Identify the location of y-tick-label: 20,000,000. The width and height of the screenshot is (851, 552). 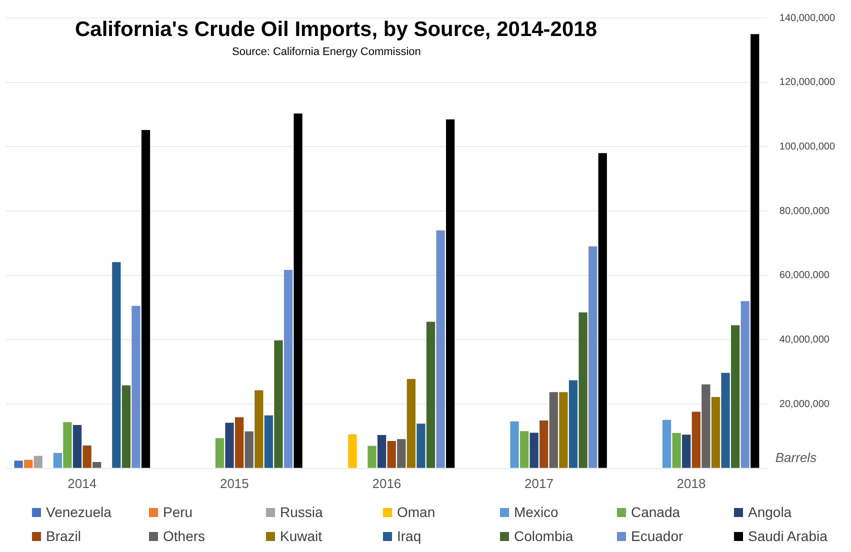
(804, 404).